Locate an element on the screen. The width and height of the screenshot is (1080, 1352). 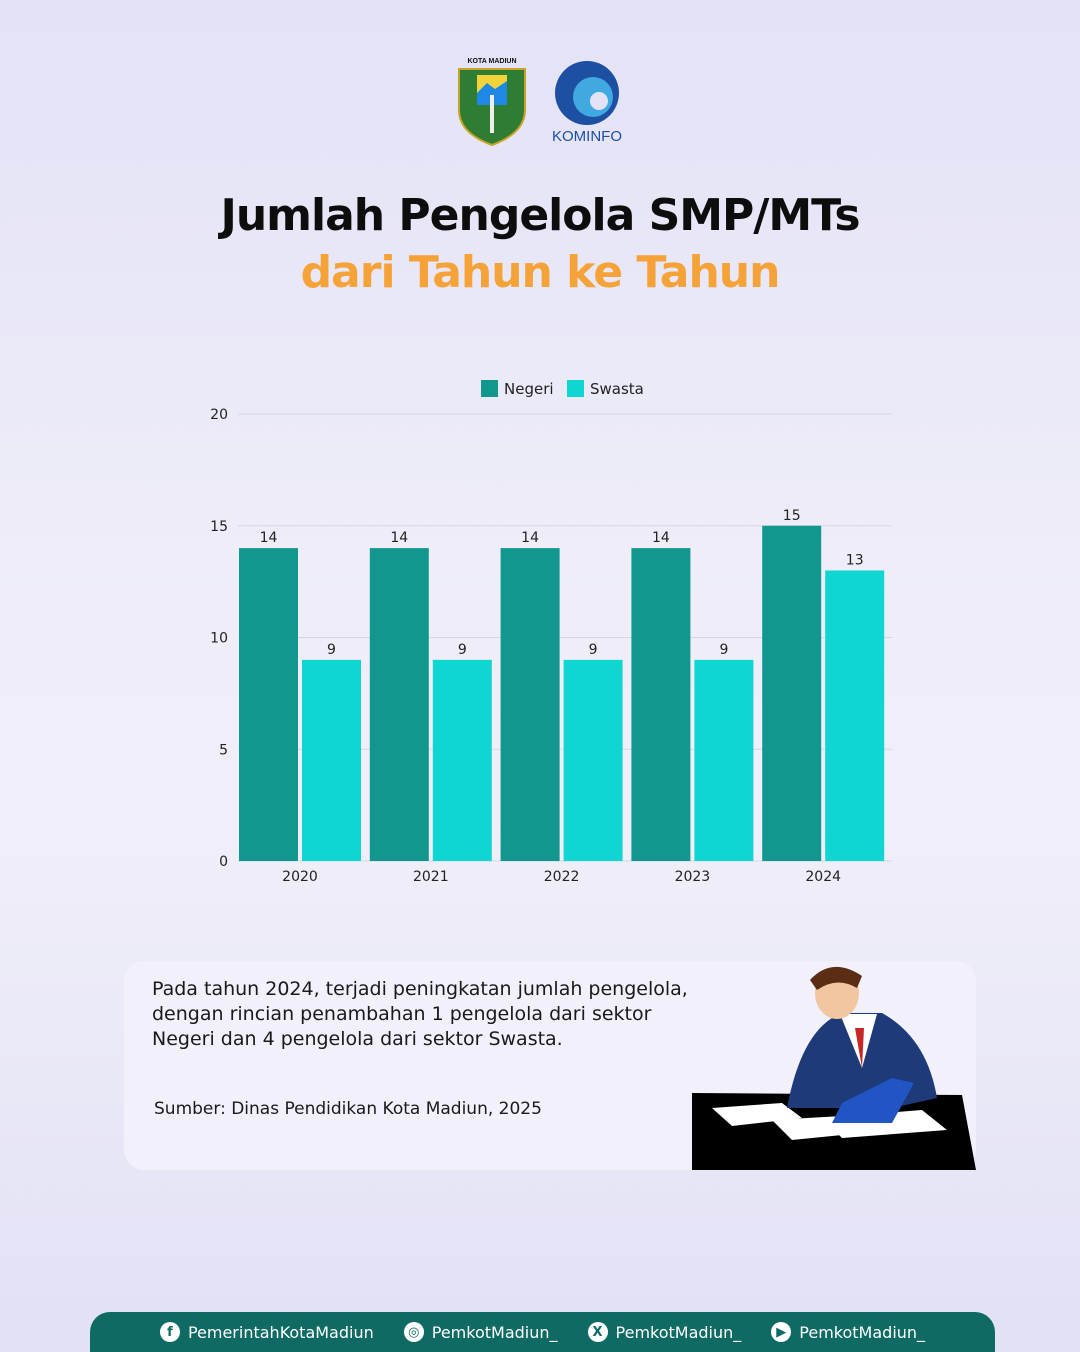
bar-negeri-2020 is located at coordinates (268, 704).